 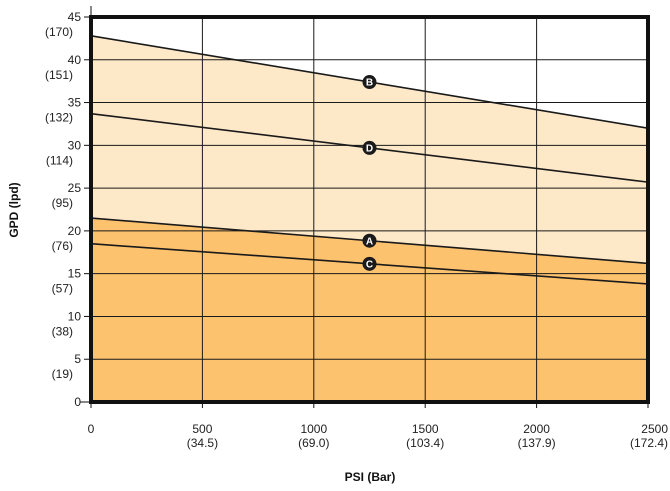 I want to click on series-marker-label-d: D, so click(x=369, y=149).